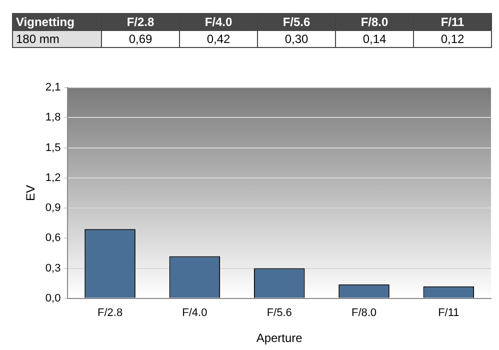 This screenshot has height=350, width=499. I want to click on category-label: F/5.6, so click(296, 22).